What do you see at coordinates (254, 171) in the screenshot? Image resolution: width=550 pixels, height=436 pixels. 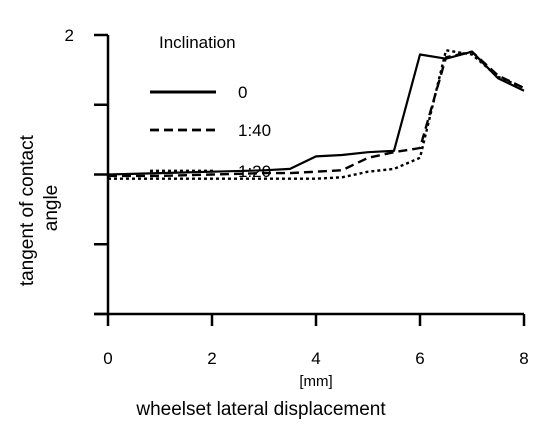 I see `legend-label-3: 1:20` at bounding box center [254, 171].